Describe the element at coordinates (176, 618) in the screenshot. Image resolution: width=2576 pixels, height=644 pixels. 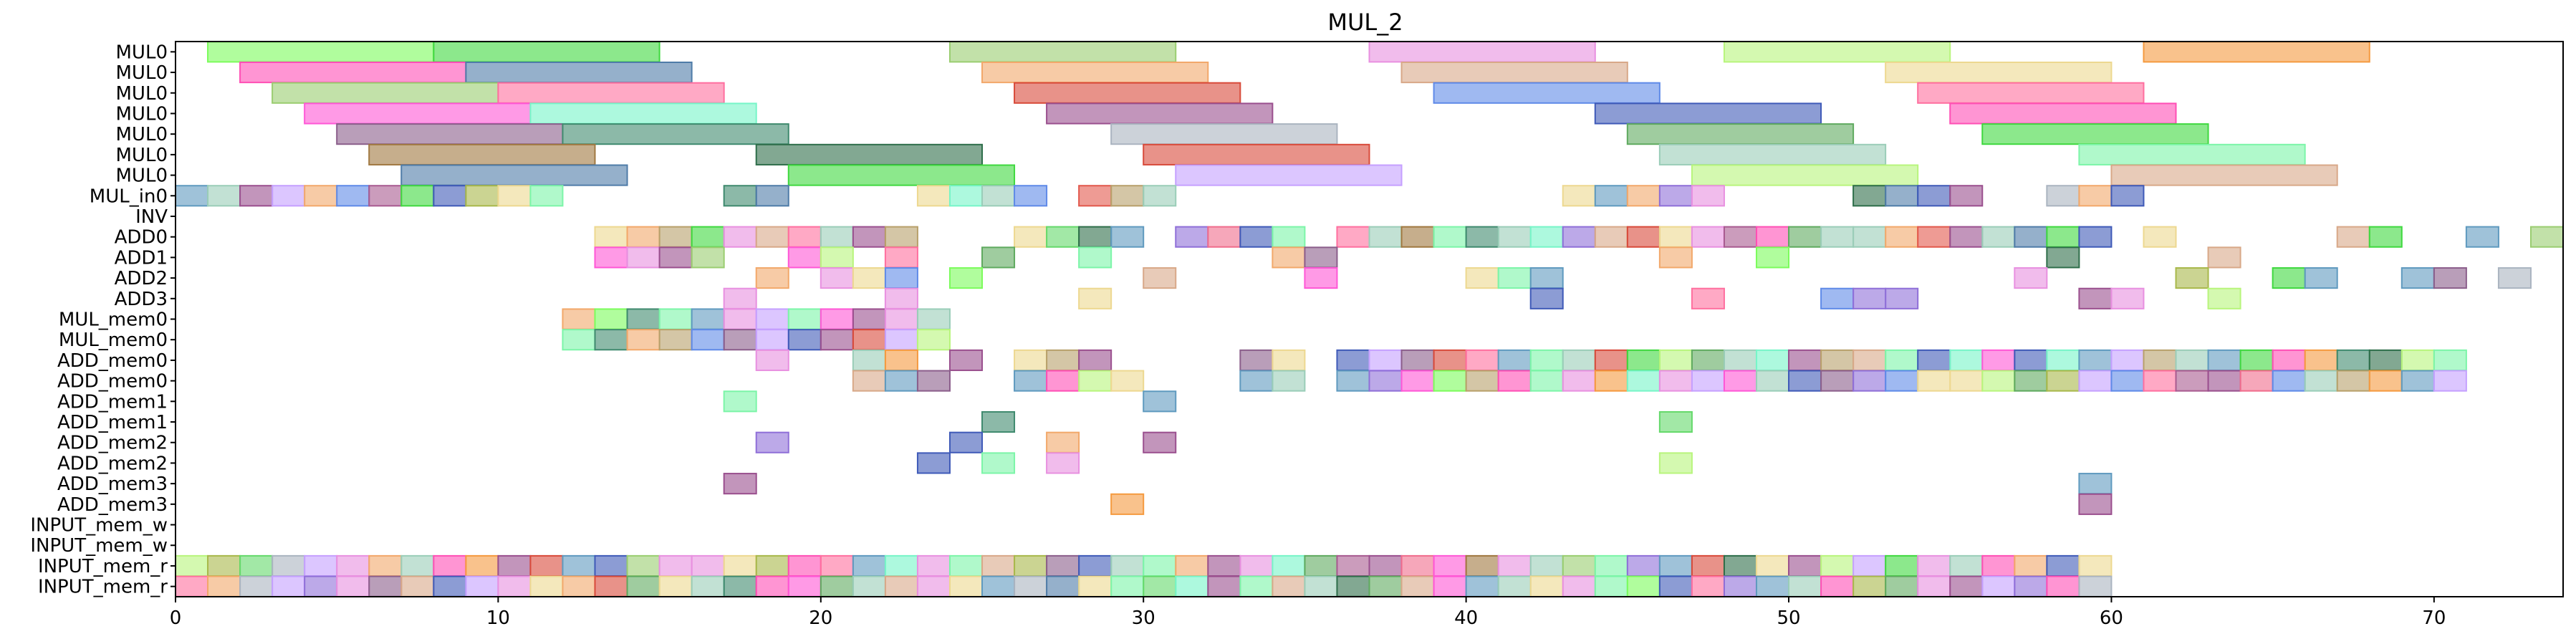
I see `x-tick-label: 0` at that location.